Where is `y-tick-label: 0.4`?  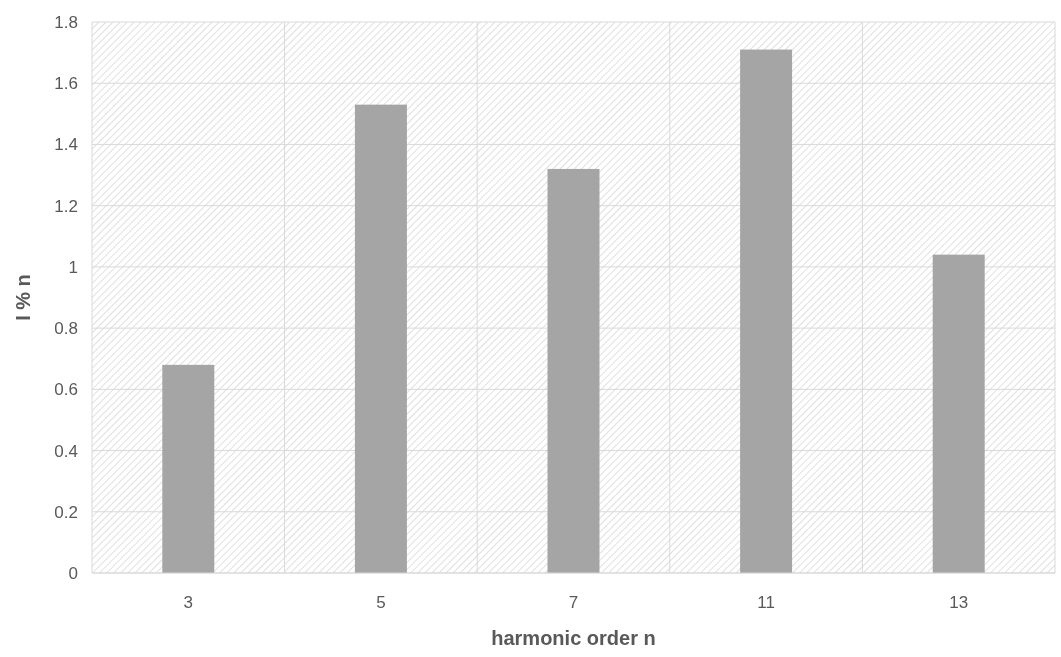
y-tick-label: 0.4 is located at coordinates (66, 451).